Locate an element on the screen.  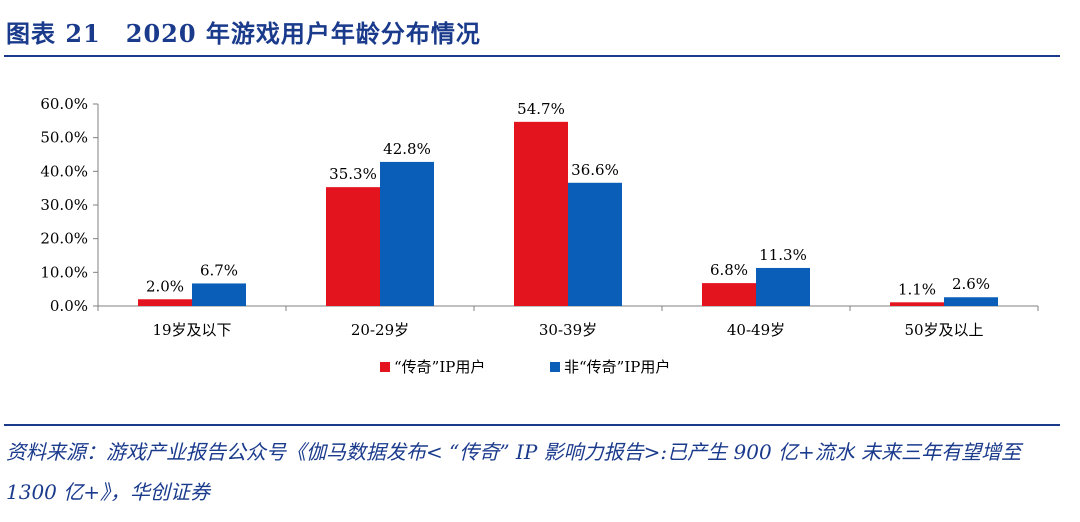
source-rule is located at coordinates (532, 425).